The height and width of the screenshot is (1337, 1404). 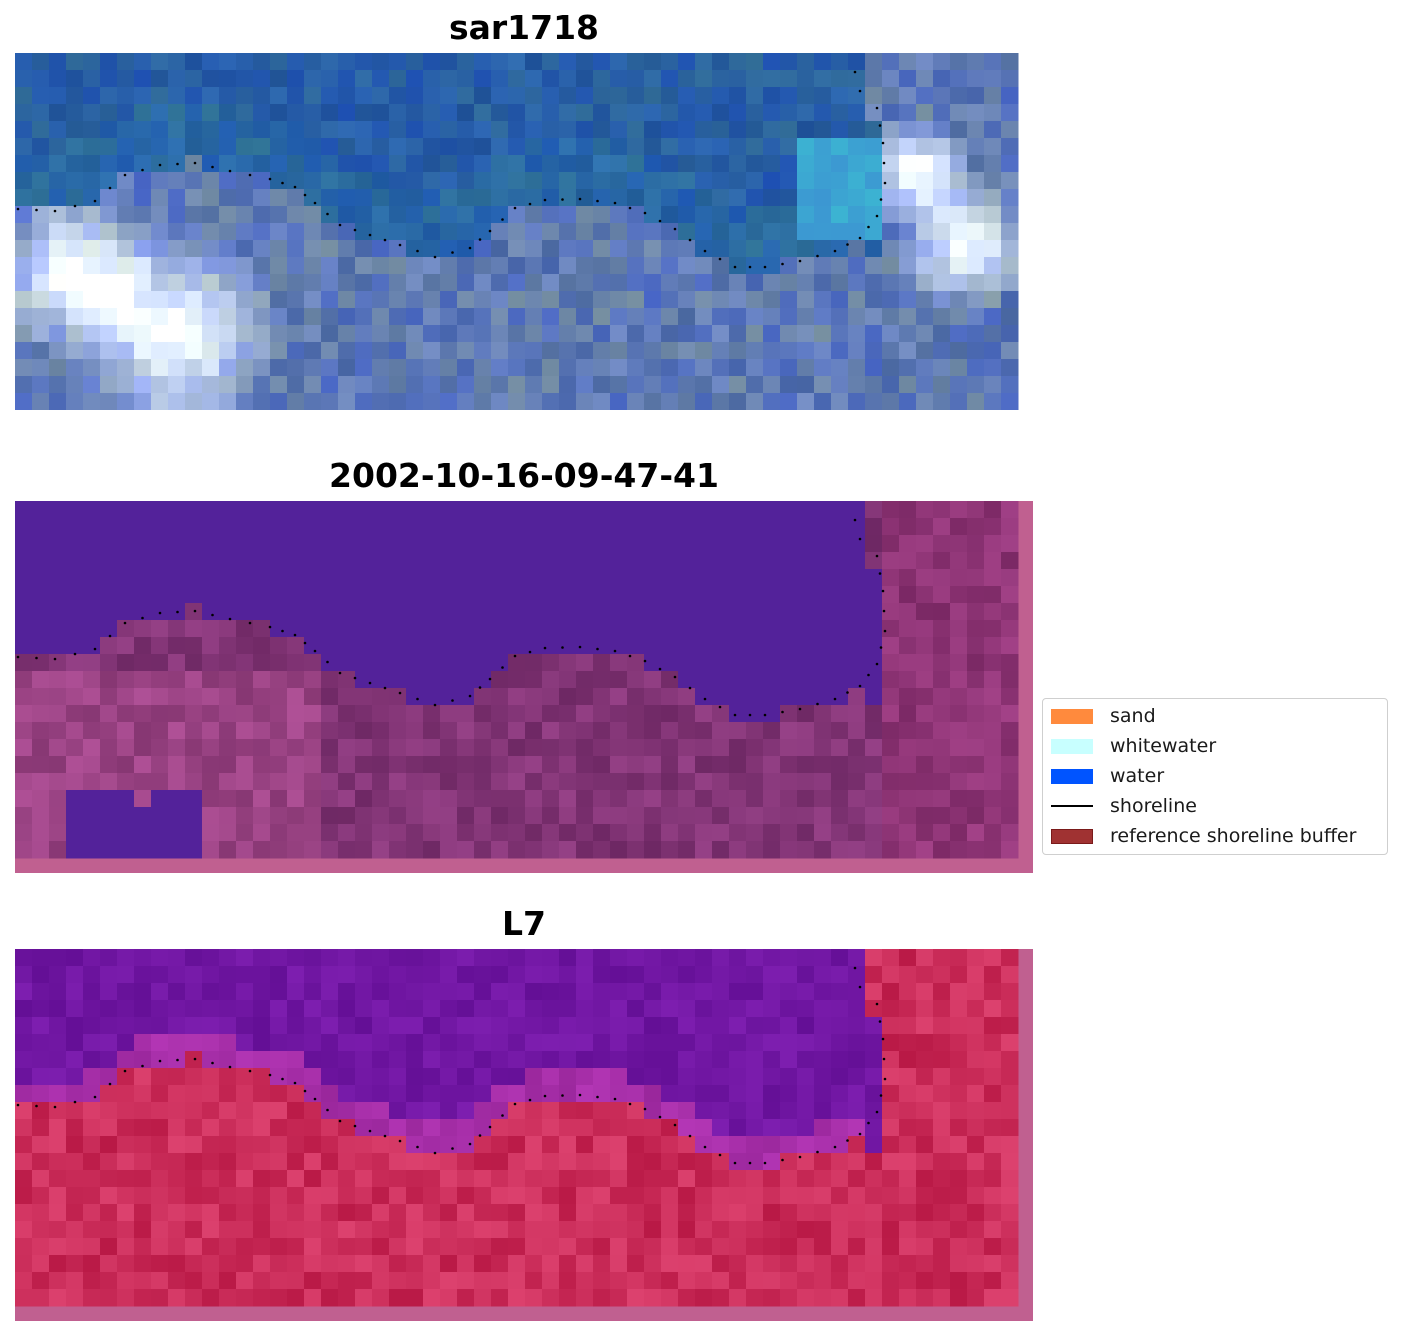 What do you see at coordinates (524, 475) in the screenshot?
I see `panel-title-2: 2002-10-16-09-47-41` at bounding box center [524, 475].